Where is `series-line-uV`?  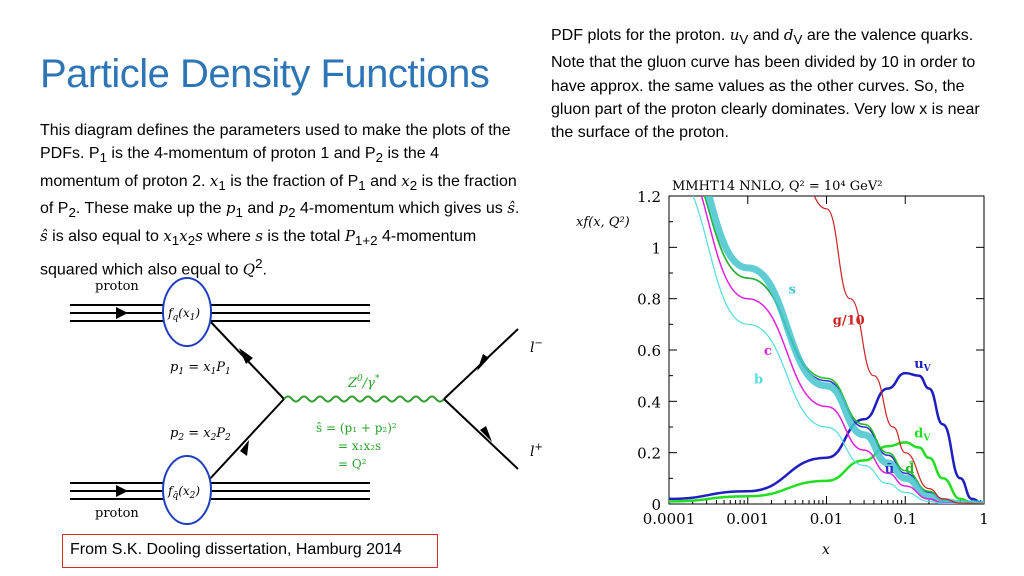
series-line-uV is located at coordinates (826, 437).